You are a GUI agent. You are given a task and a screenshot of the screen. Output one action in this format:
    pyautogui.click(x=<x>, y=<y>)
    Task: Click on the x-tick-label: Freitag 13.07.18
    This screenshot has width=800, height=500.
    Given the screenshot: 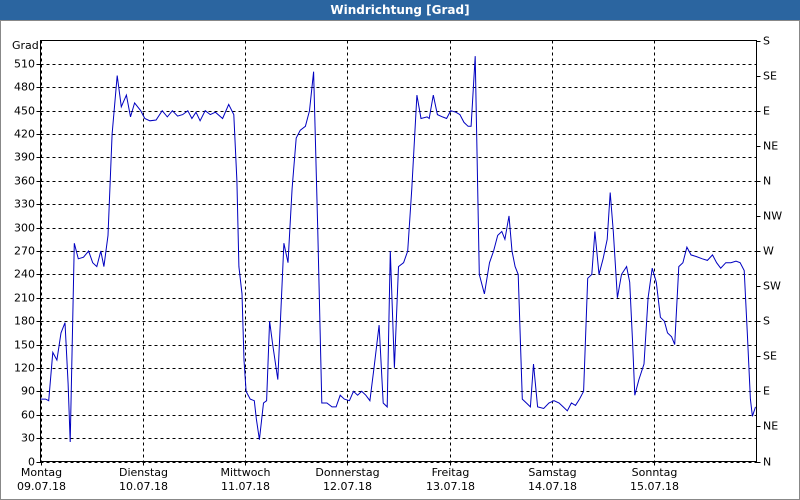 What is the action you would take?
    pyautogui.click(x=450, y=479)
    